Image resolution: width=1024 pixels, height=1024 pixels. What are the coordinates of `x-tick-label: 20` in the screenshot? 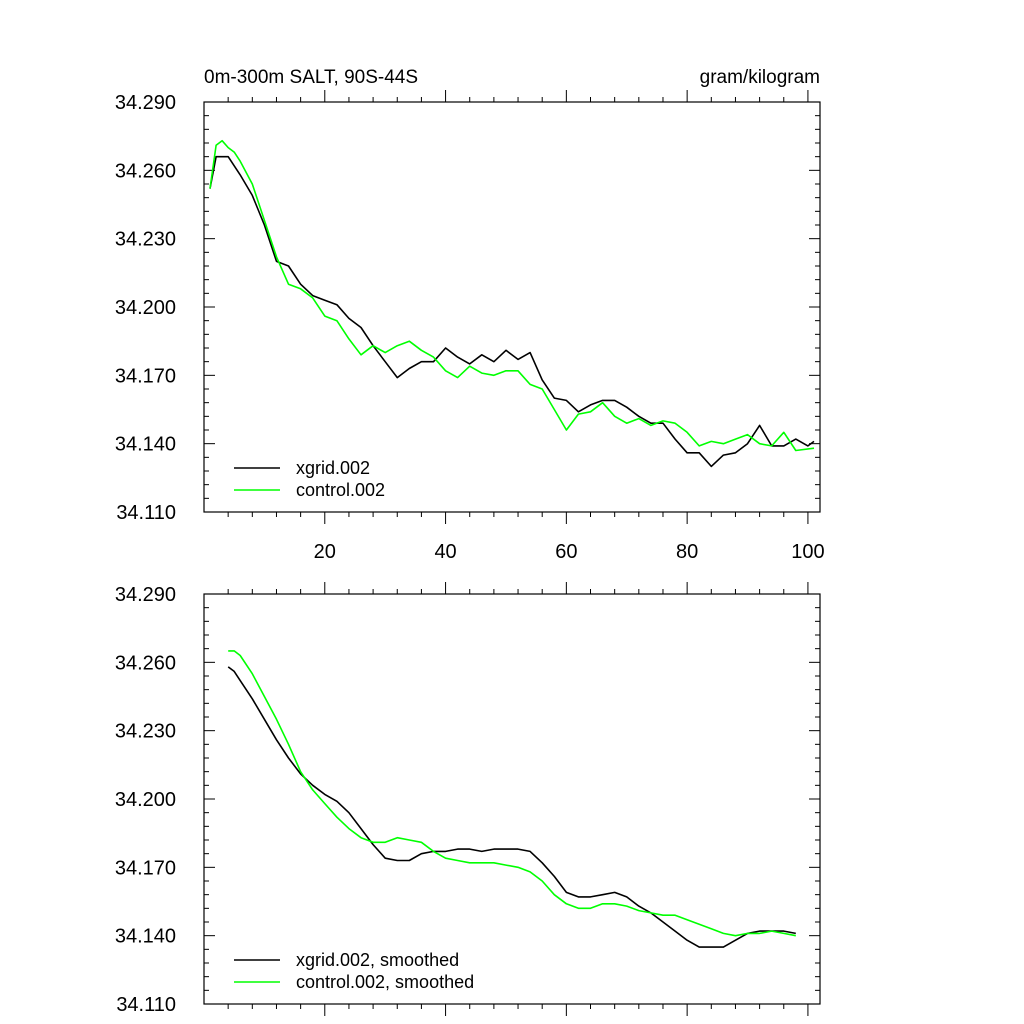 It's located at (325, 552).